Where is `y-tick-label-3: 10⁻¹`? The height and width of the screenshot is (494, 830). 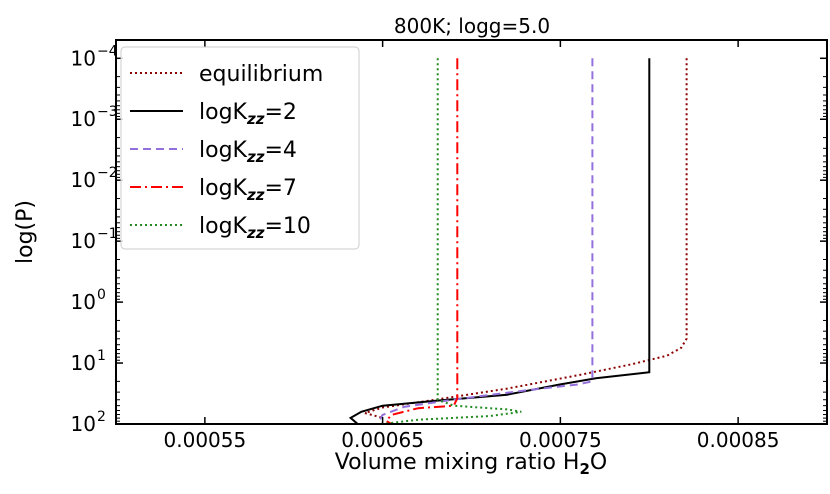
y-tick-label-3: 10⁻¹ is located at coordinates (94, 239).